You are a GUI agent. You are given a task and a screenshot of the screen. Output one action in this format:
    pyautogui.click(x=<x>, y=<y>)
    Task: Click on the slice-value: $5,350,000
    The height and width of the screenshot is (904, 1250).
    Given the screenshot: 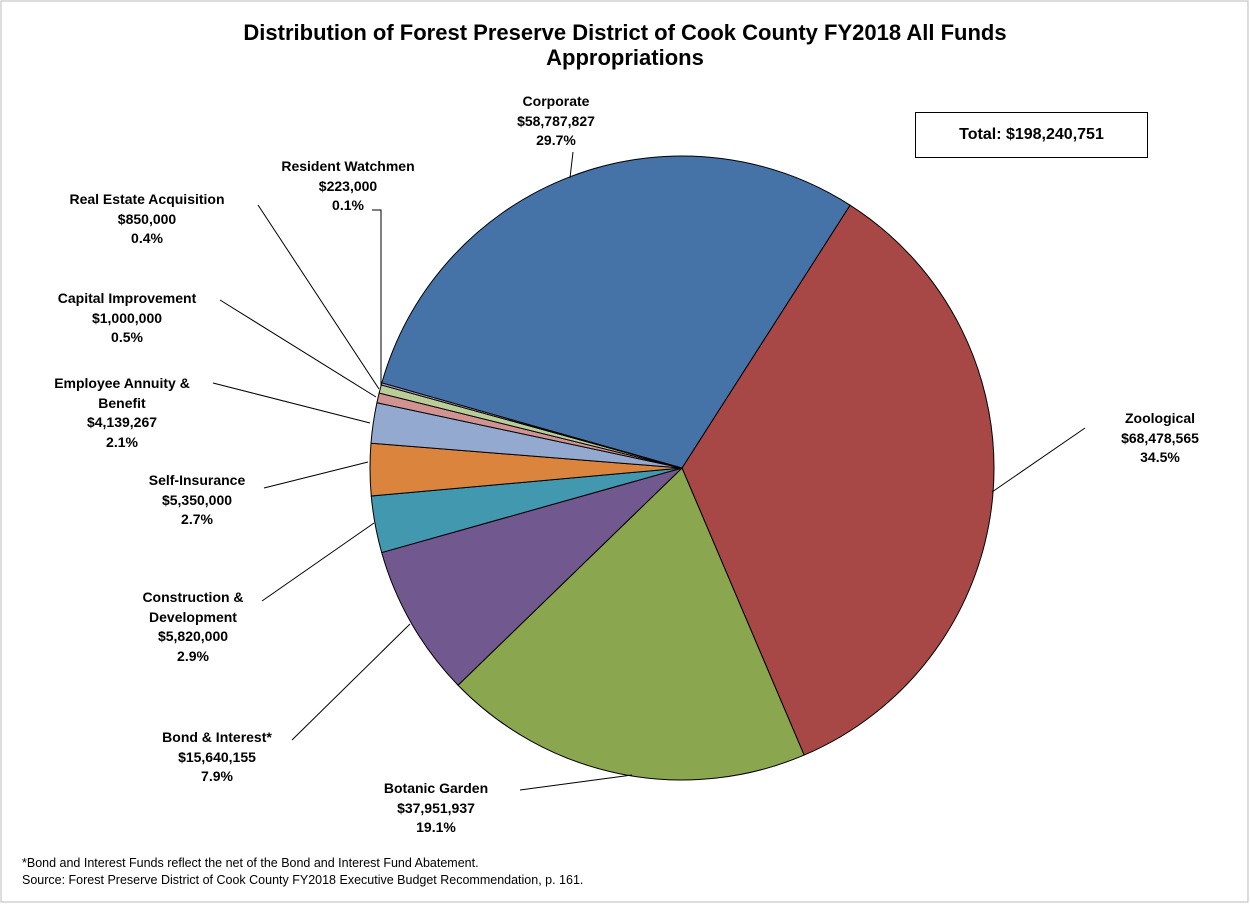 What is the action you would take?
    pyautogui.click(x=197, y=499)
    